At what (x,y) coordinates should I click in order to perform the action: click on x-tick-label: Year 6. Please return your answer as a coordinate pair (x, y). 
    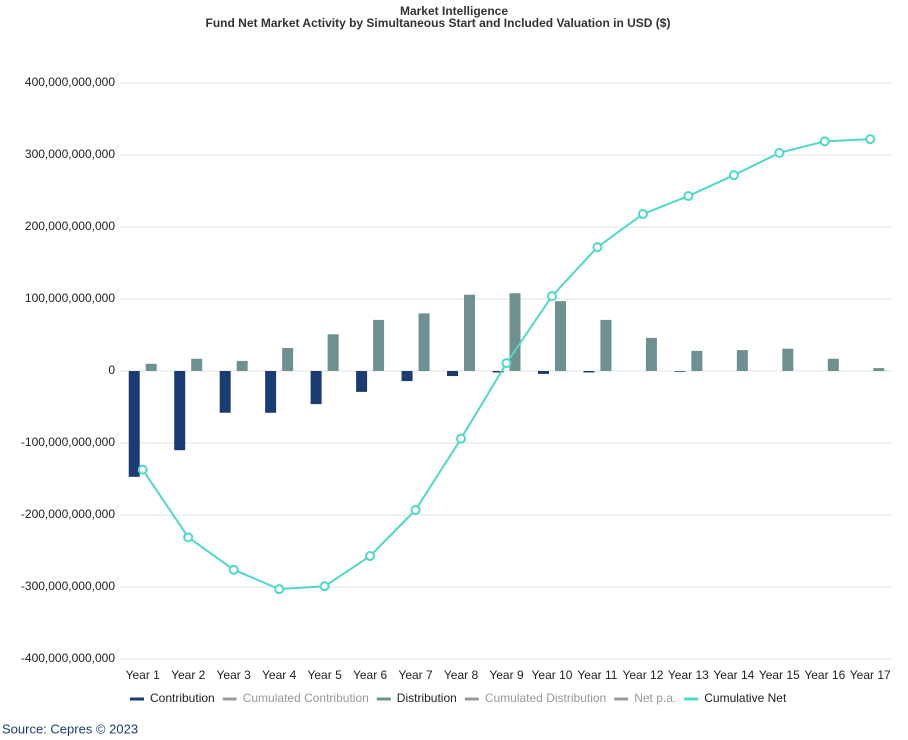
    Looking at the image, I should click on (370, 675).